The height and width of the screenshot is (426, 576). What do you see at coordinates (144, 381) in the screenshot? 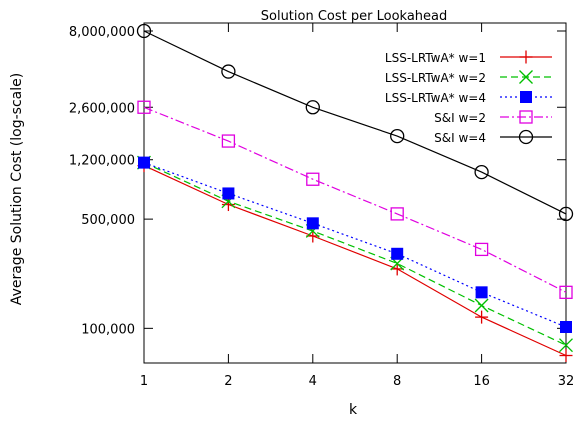
I see `x-tick-label: 1` at bounding box center [144, 381].